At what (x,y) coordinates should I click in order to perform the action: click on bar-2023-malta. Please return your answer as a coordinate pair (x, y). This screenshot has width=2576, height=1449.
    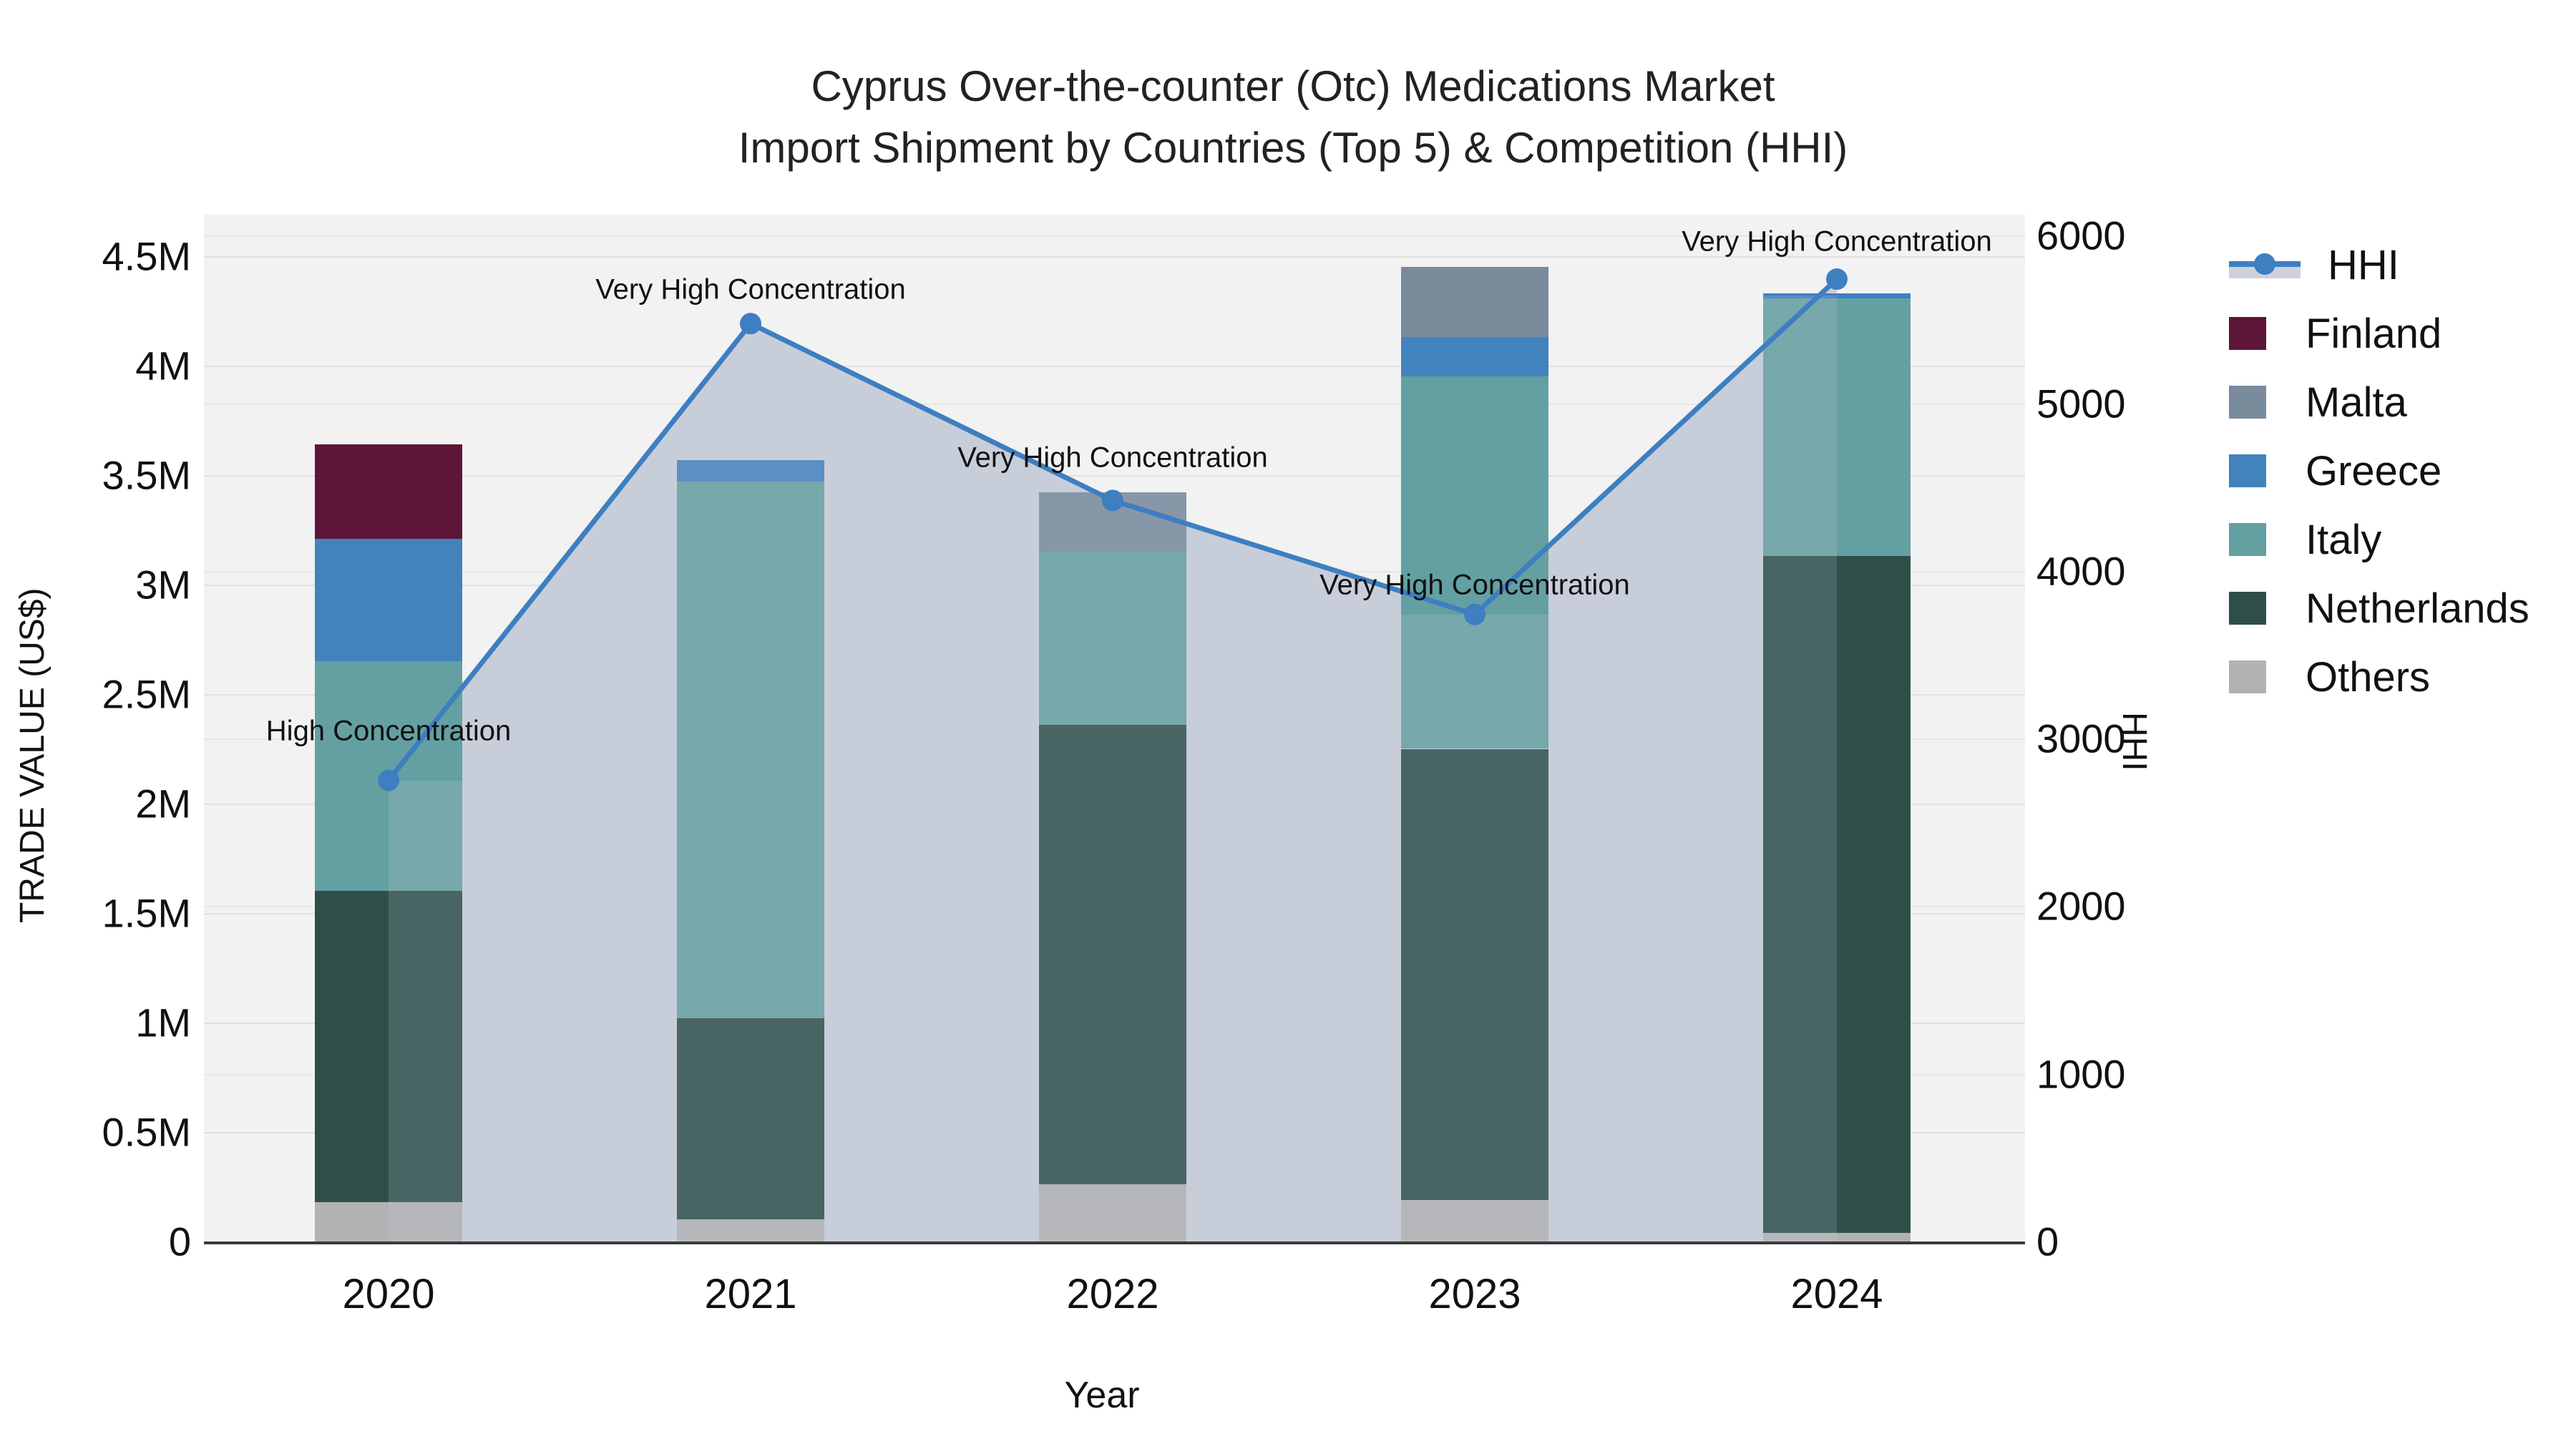
    Looking at the image, I should click on (1474, 302).